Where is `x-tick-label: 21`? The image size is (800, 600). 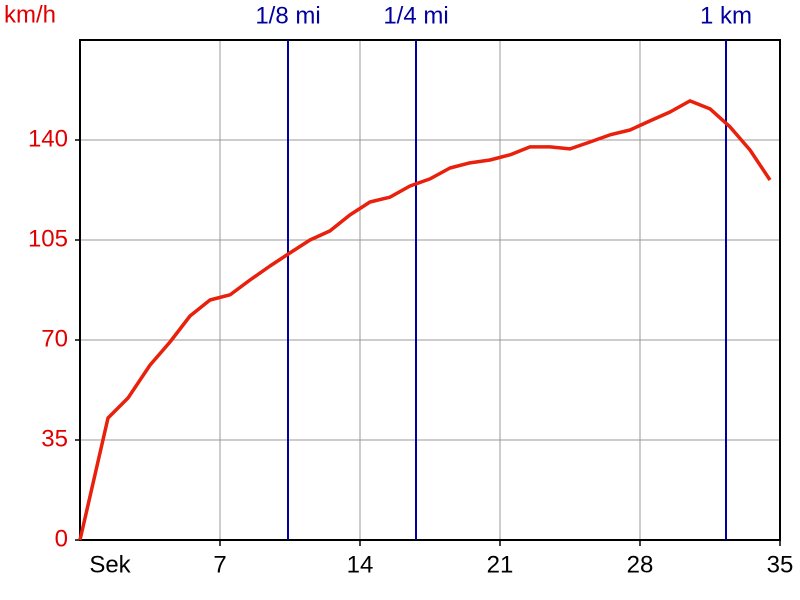 x-tick-label: 21 is located at coordinates (500, 564).